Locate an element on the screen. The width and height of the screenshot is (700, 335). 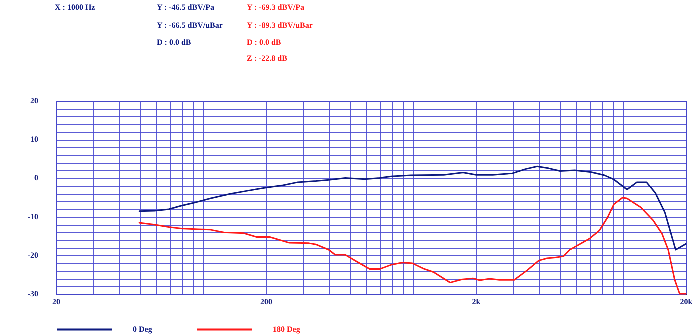
x-tick-label: 2k is located at coordinates (477, 302).